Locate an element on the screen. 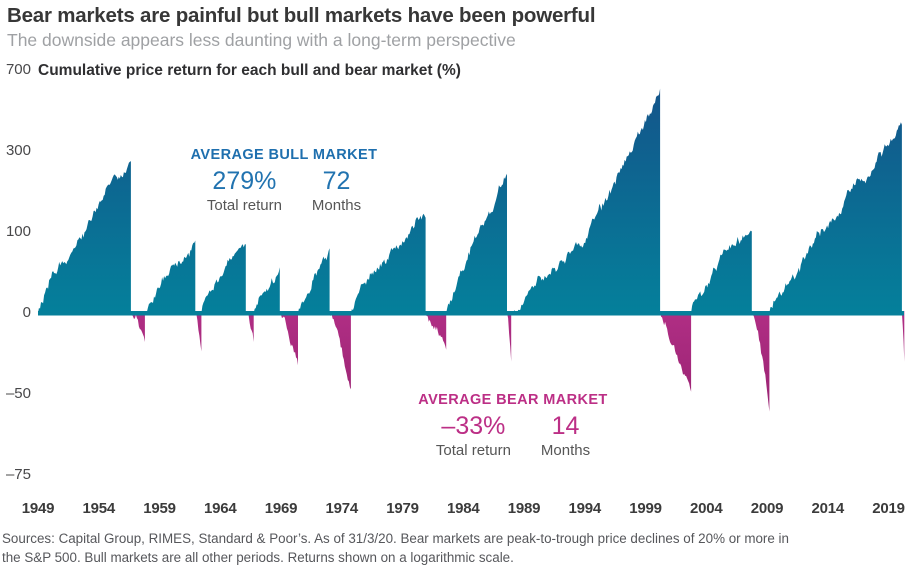 The image size is (916, 570). bull-months-value: 72 is located at coordinates (336, 181).